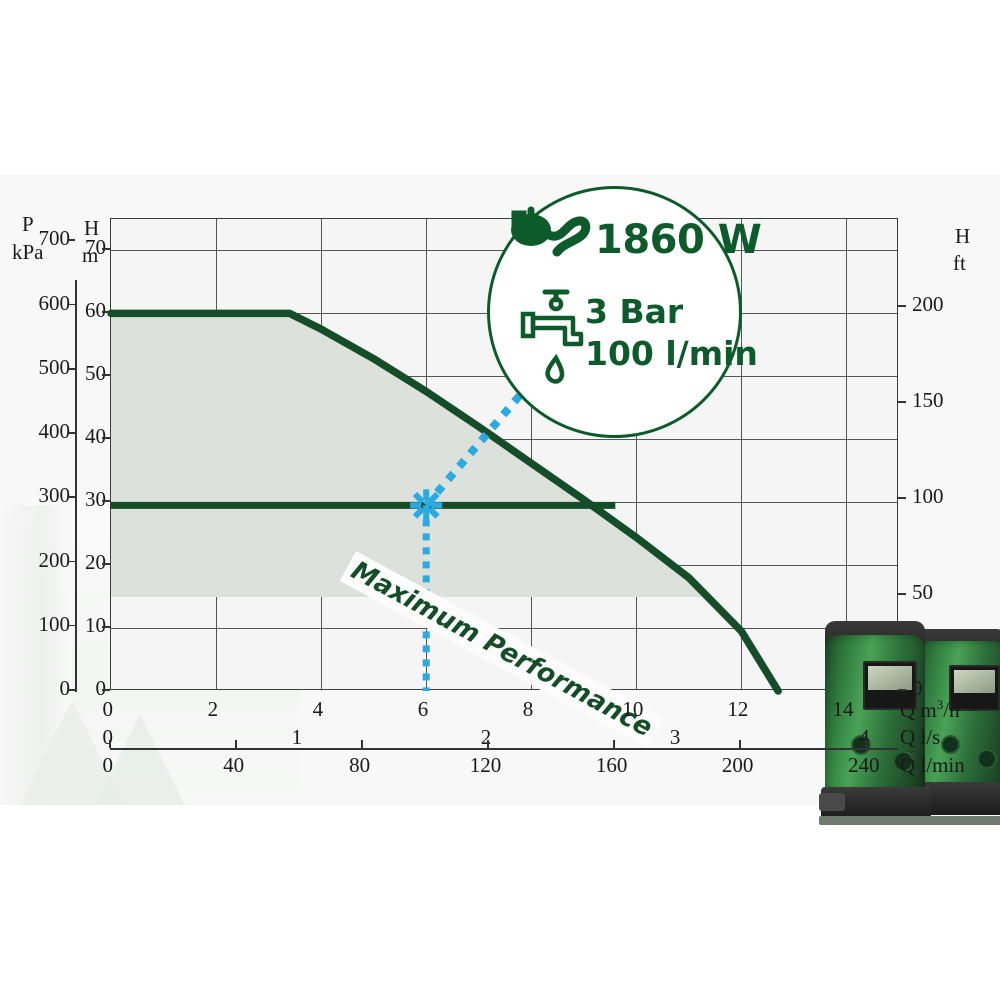  I want to click on axis-spine-h, so click(504, 749).